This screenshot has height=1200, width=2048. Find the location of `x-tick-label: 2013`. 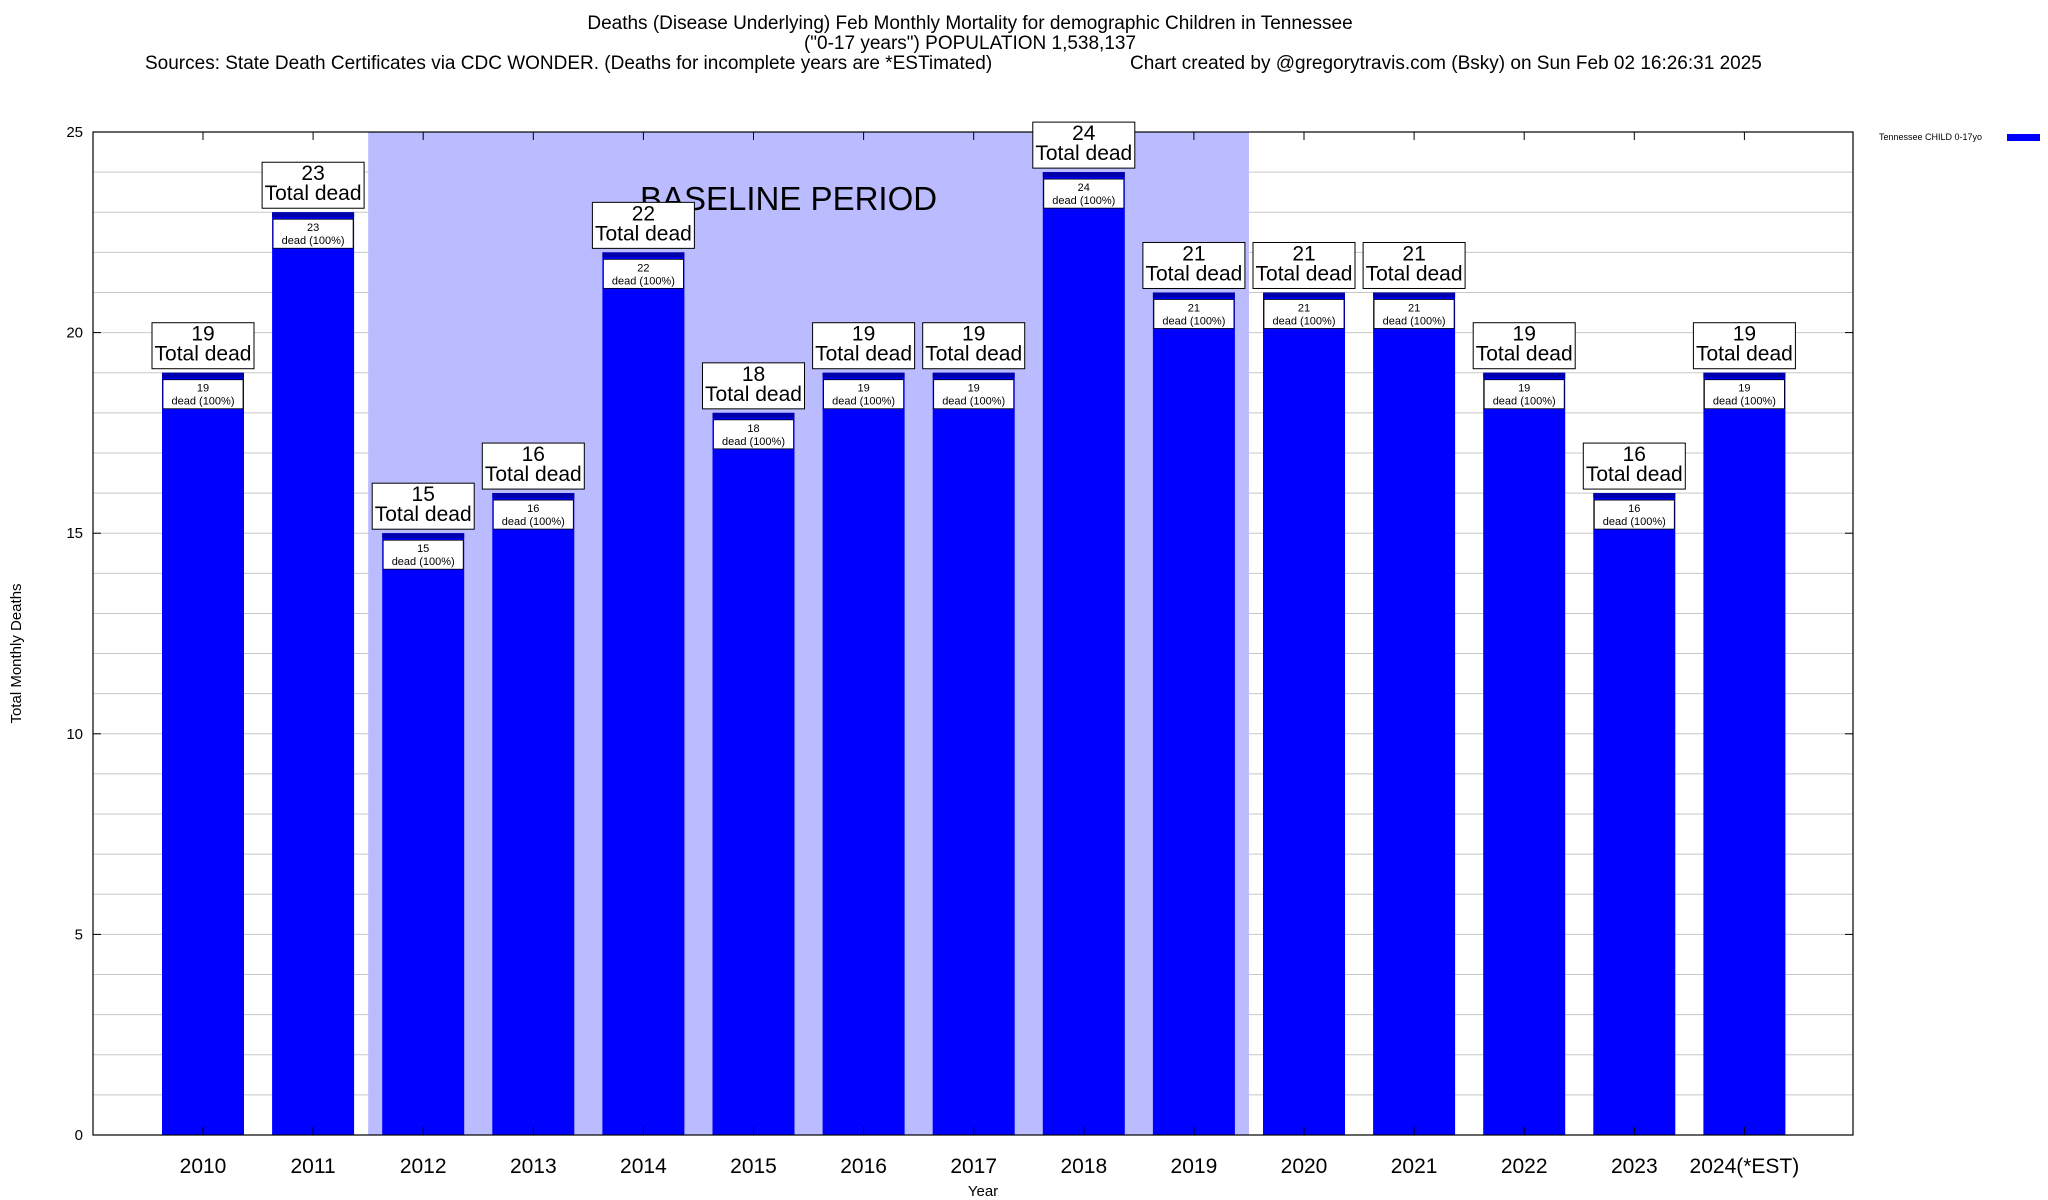

x-tick-label: 2013 is located at coordinates (533, 1166).